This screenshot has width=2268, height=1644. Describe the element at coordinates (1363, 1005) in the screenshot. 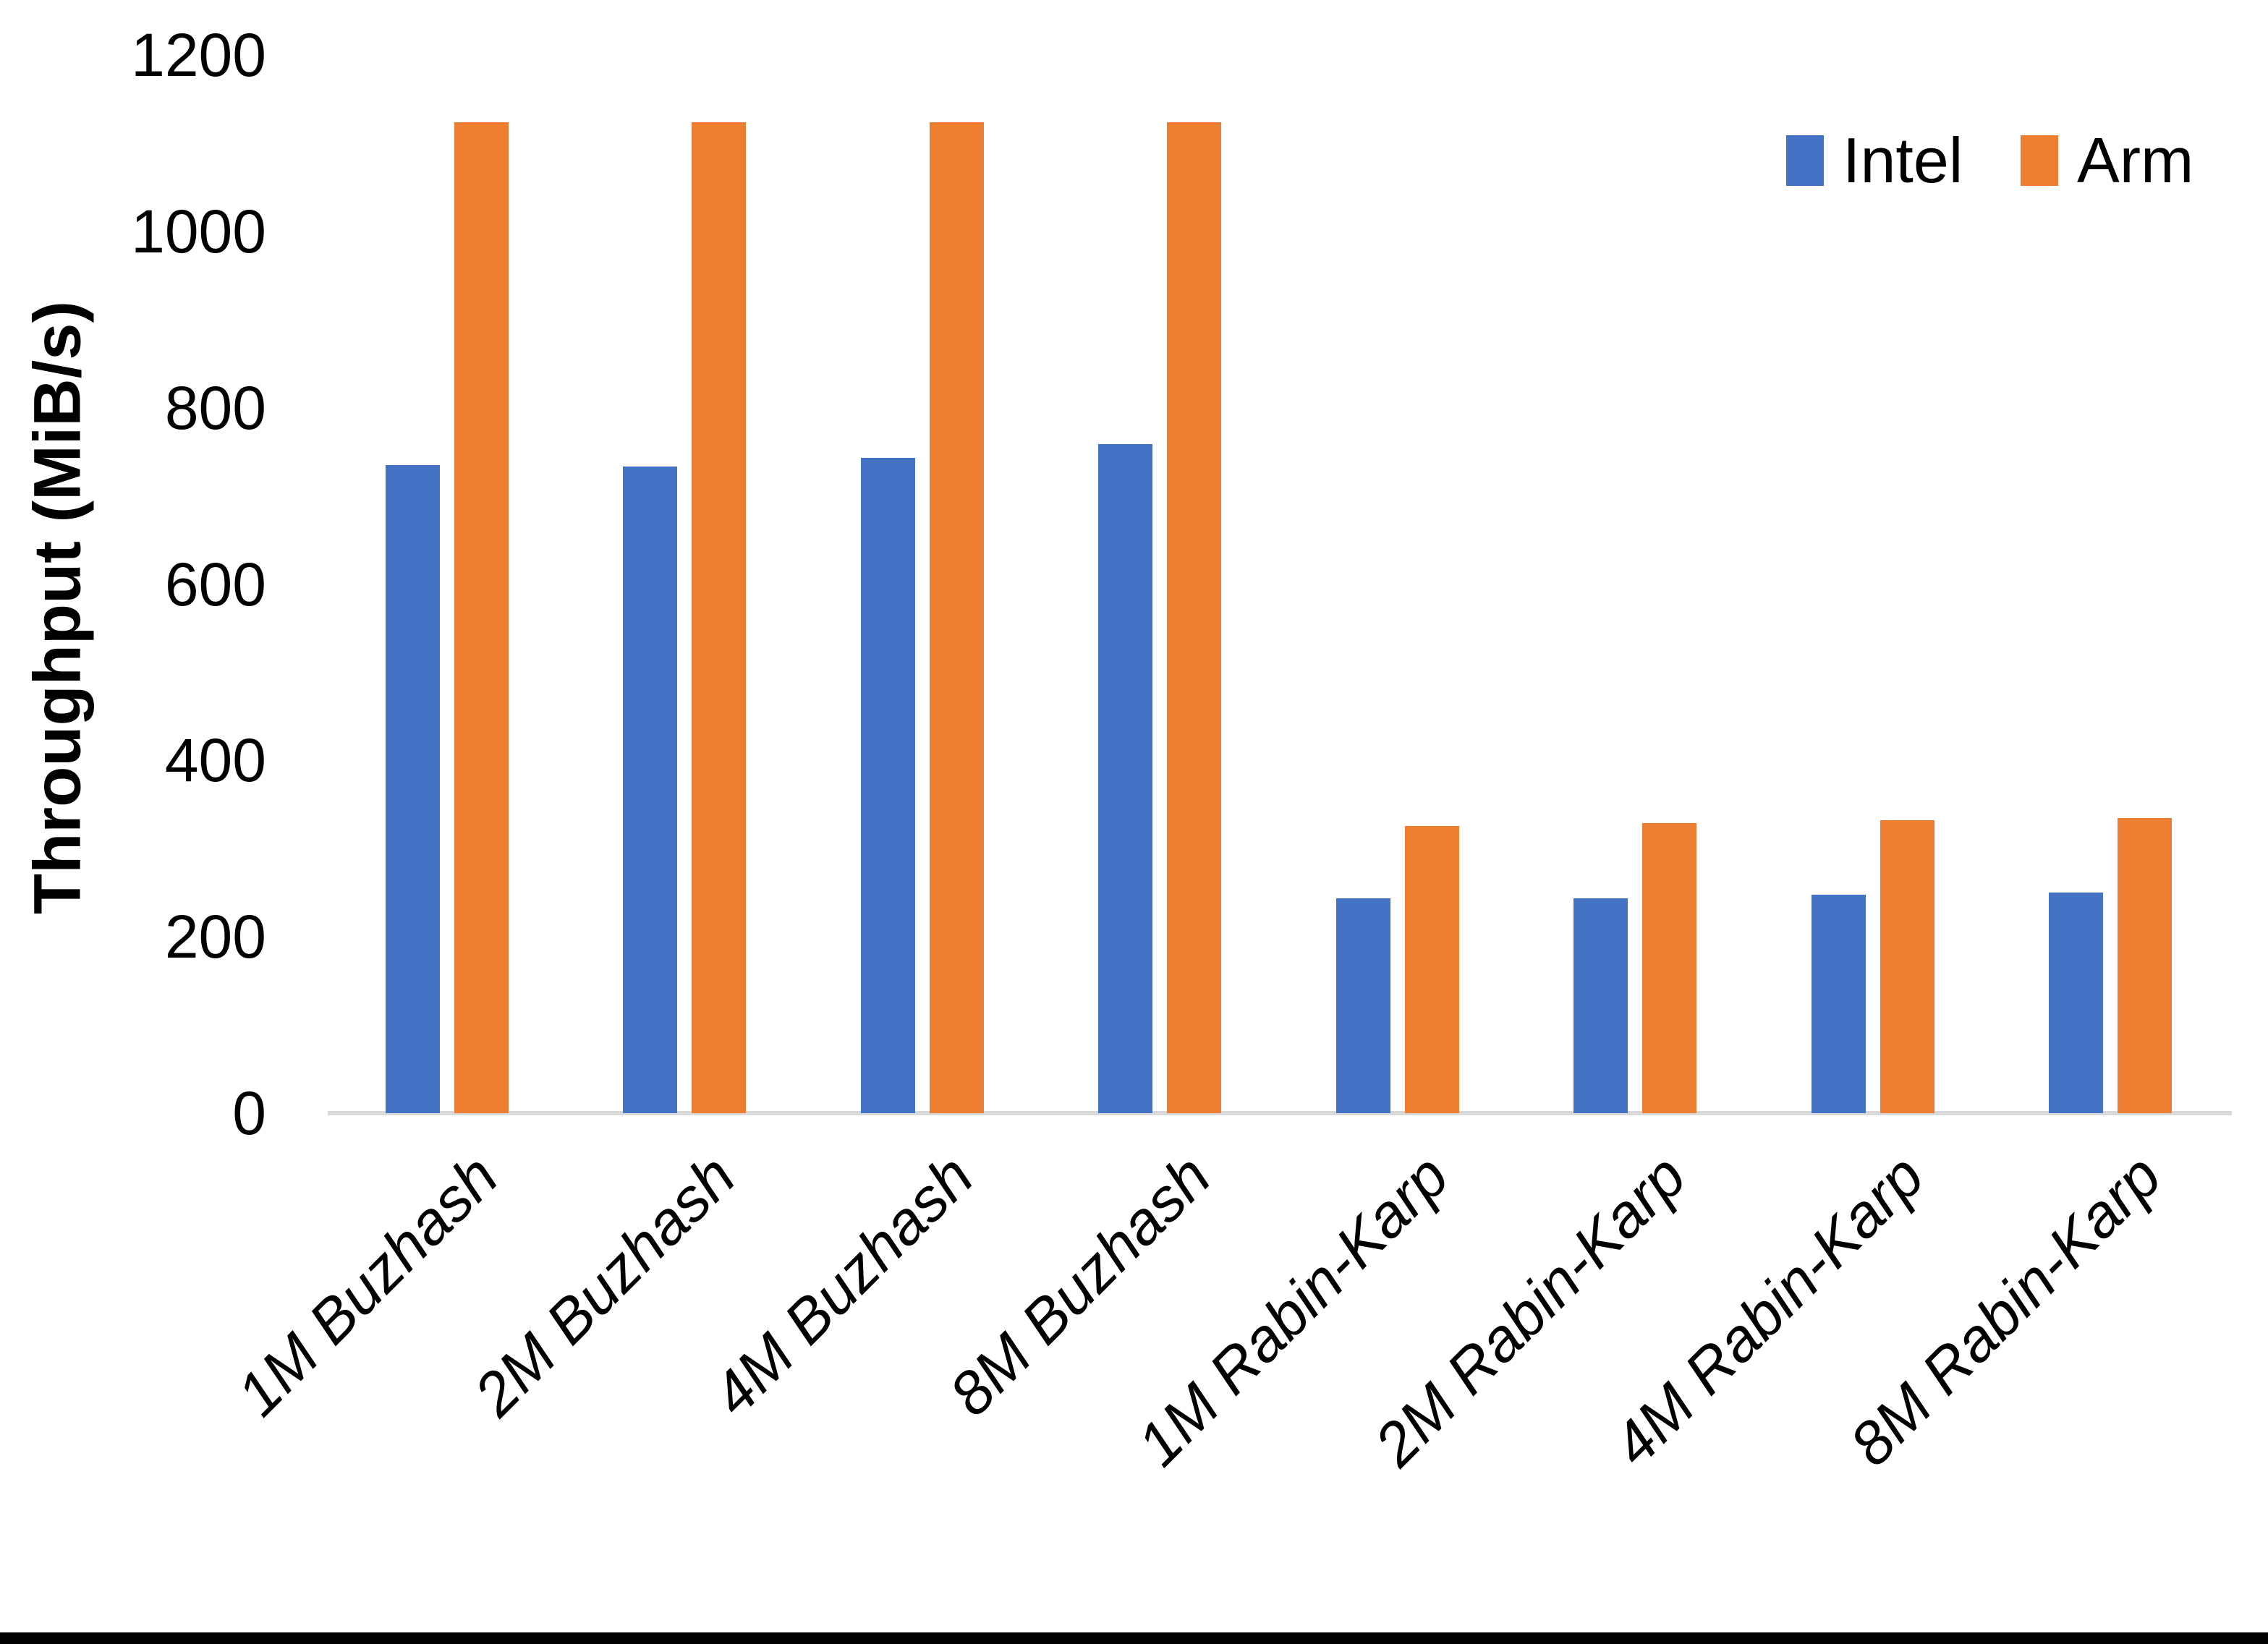

I see `bar-intel-1m-rabin-karp` at that location.